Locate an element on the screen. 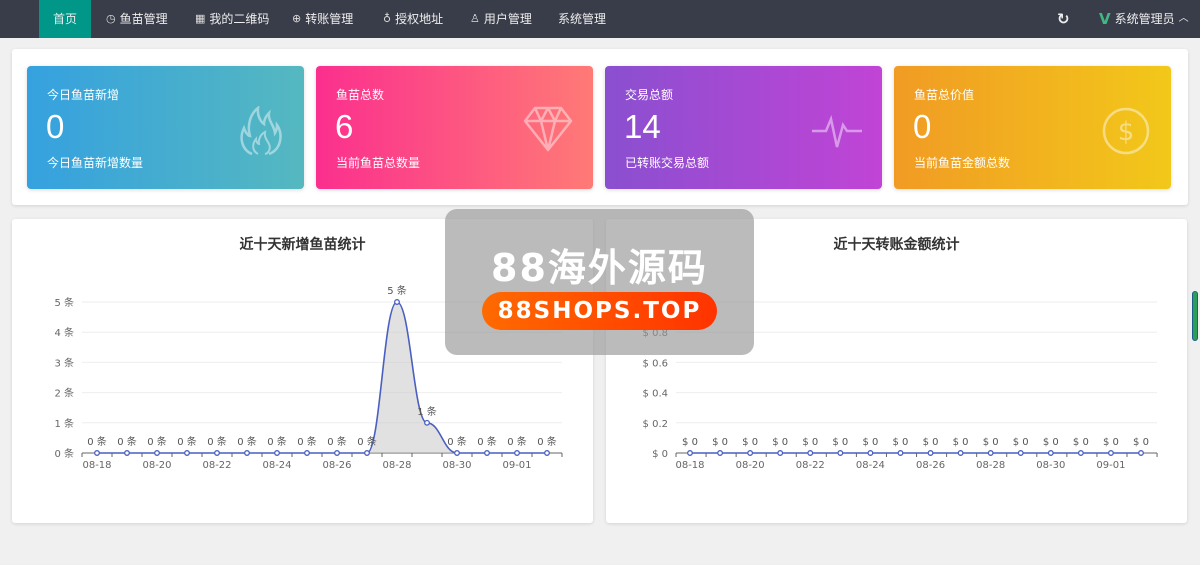 The height and width of the screenshot is (565, 1200). qrcode-icon: ▦ is located at coordinates (200, 18).